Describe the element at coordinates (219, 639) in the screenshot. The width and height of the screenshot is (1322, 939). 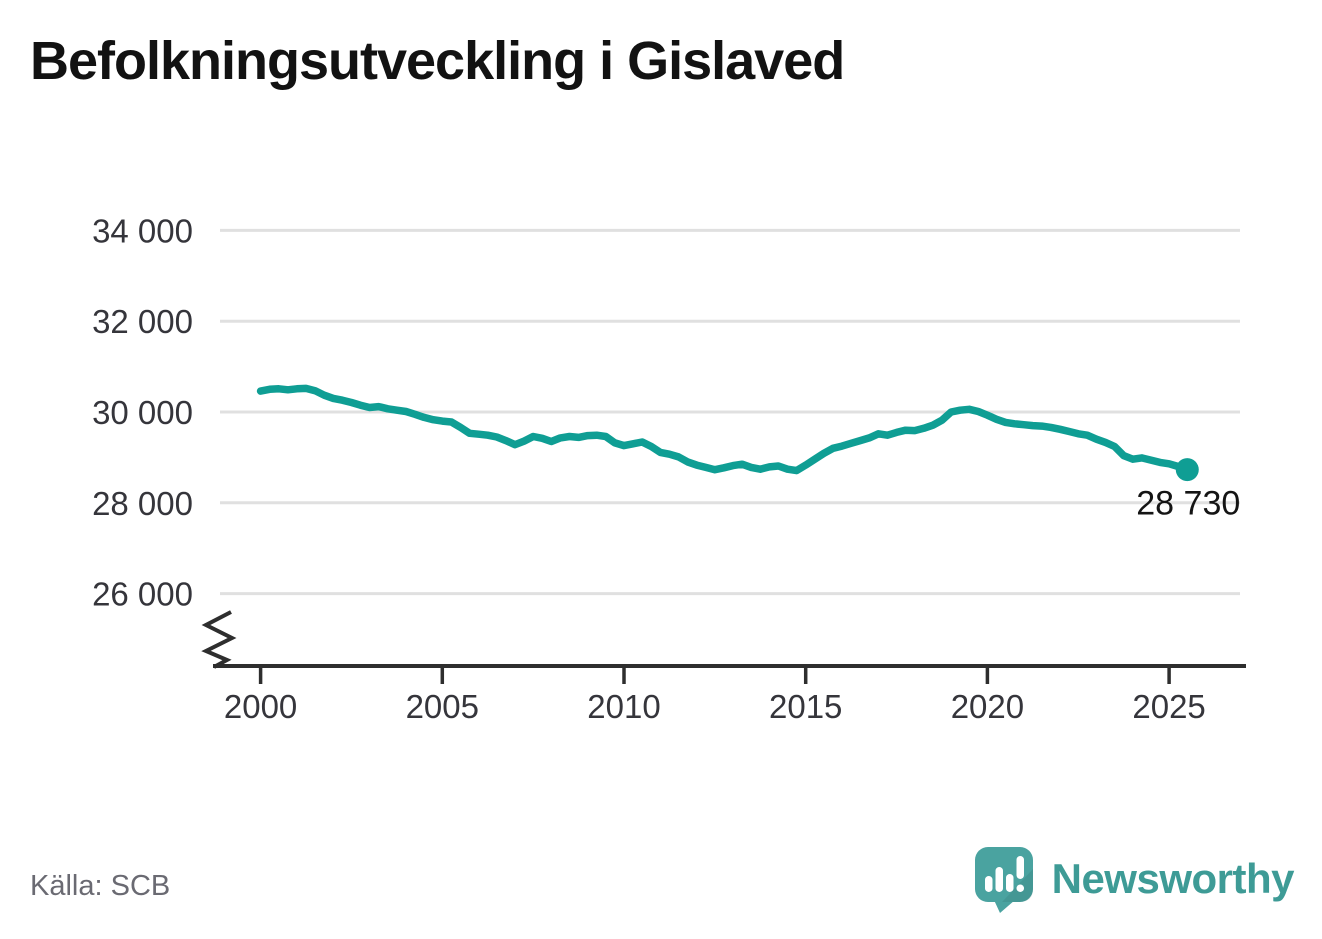
I see `axis-break-icon` at that location.